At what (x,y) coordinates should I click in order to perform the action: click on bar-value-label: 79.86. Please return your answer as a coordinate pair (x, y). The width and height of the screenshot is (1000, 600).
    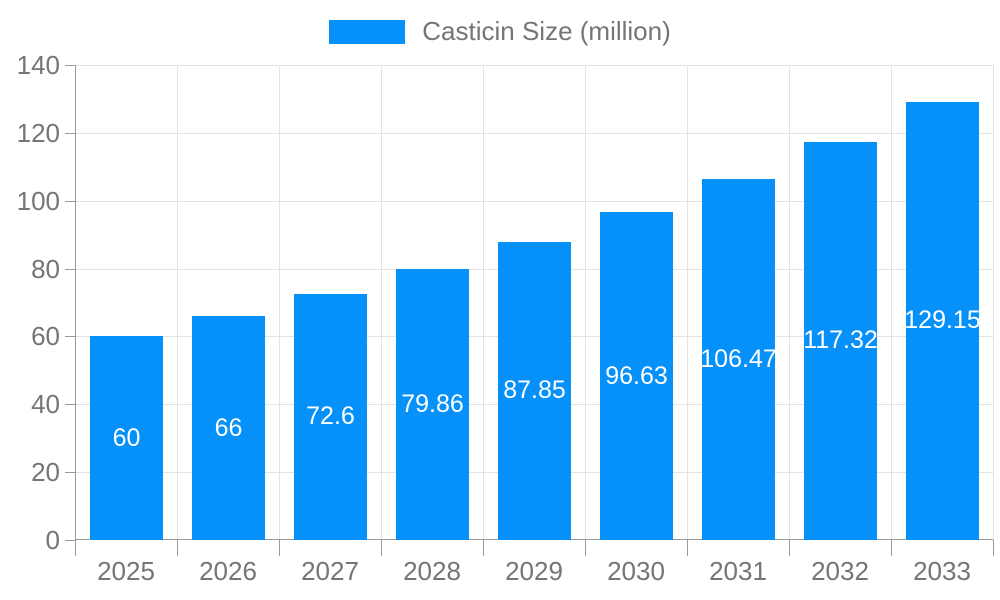
    Looking at the image, I should click on (432, 404).